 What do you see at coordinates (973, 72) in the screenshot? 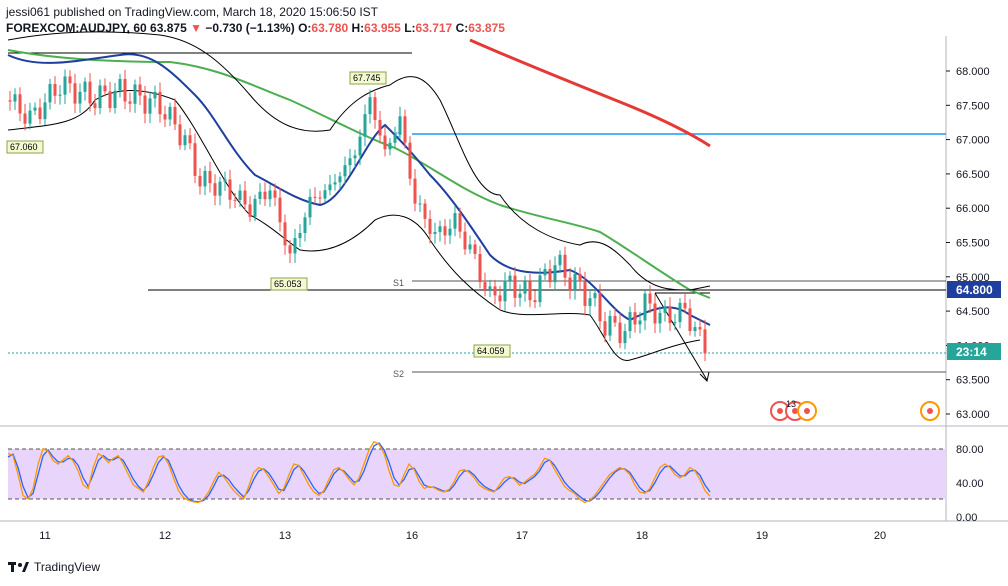
I see `price-tick-label: 68.000` at bounding box center [973, 72].